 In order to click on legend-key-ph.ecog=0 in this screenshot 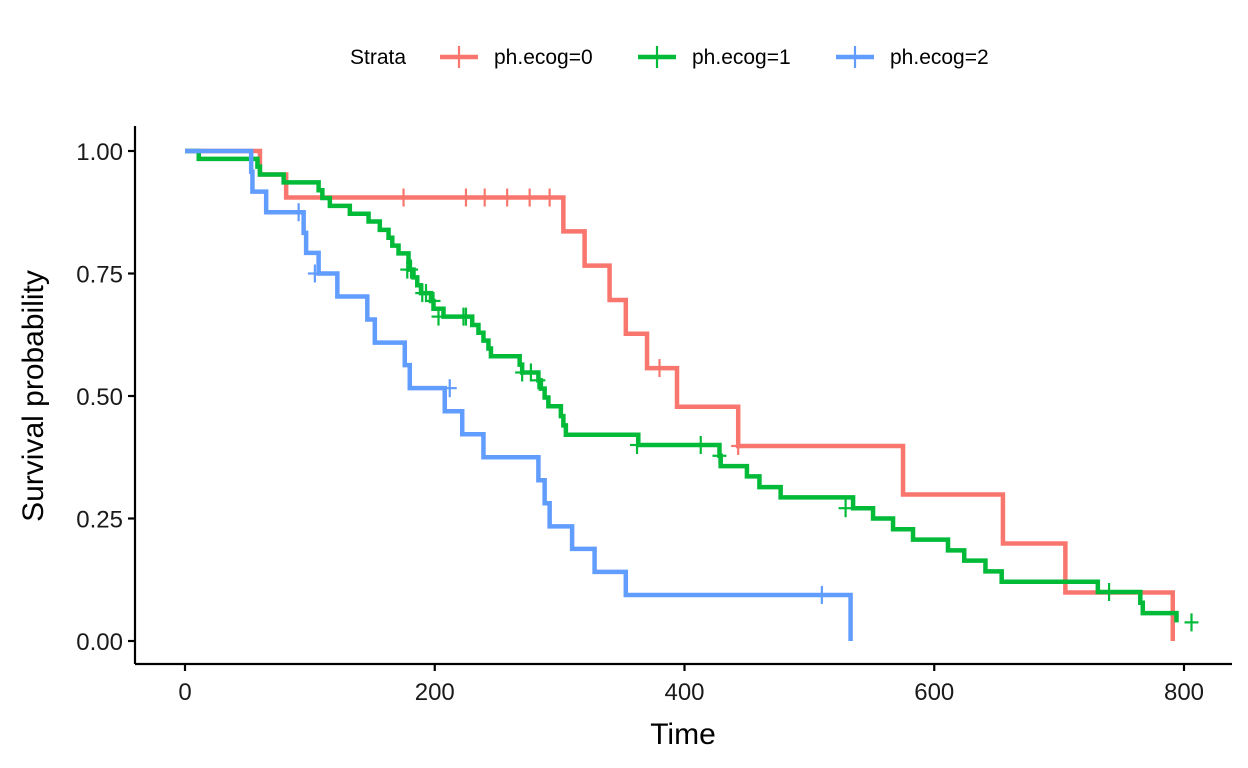, I will do `click(459, 57)`.